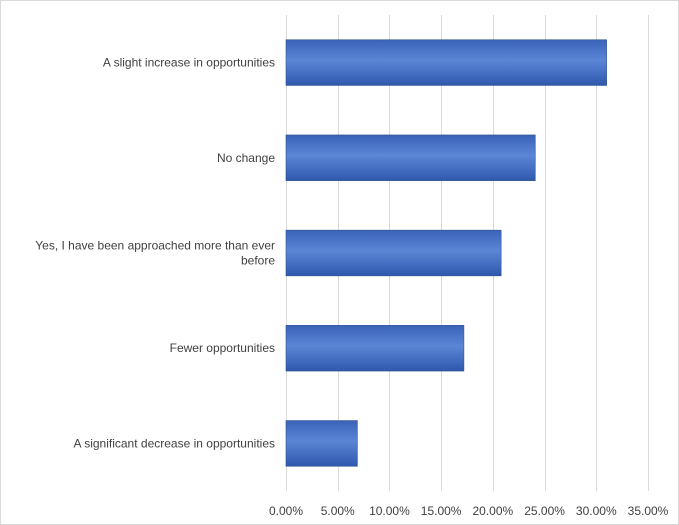  Describe the element at coordinates (286, 511) in the screenshot. I see `x-tick-label-0: 0.00%` at that location.